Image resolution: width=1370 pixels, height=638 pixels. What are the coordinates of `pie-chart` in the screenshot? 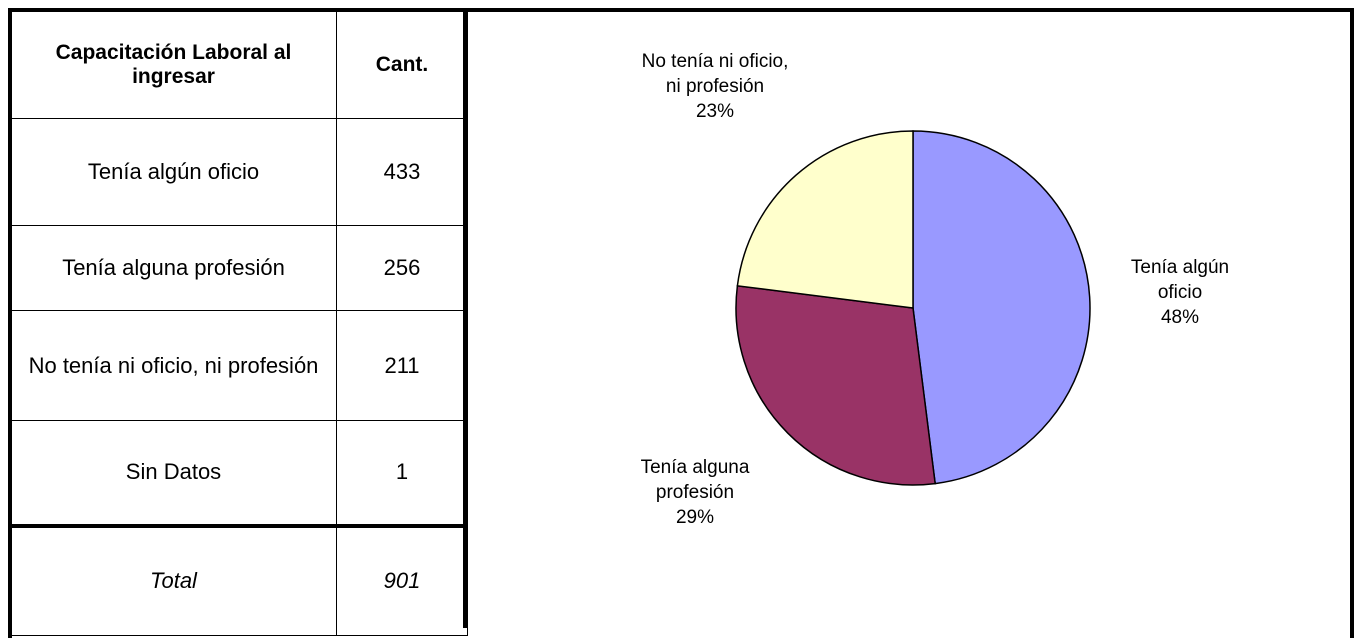 It's located at (913, 308).